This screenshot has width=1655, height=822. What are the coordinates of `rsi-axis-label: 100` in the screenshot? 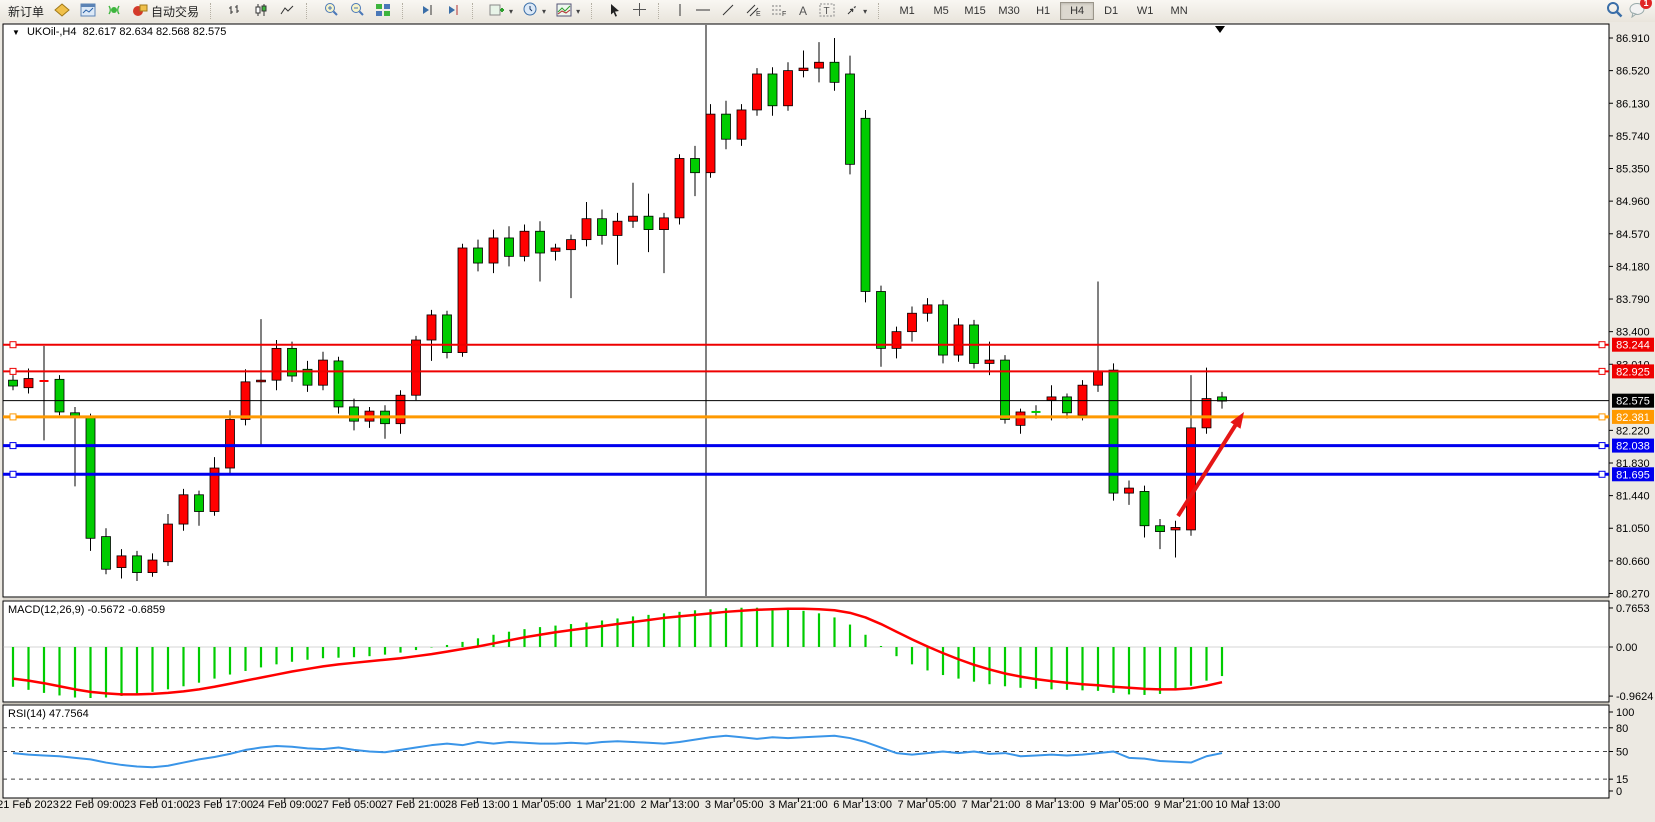 It's located at (1625, 713).